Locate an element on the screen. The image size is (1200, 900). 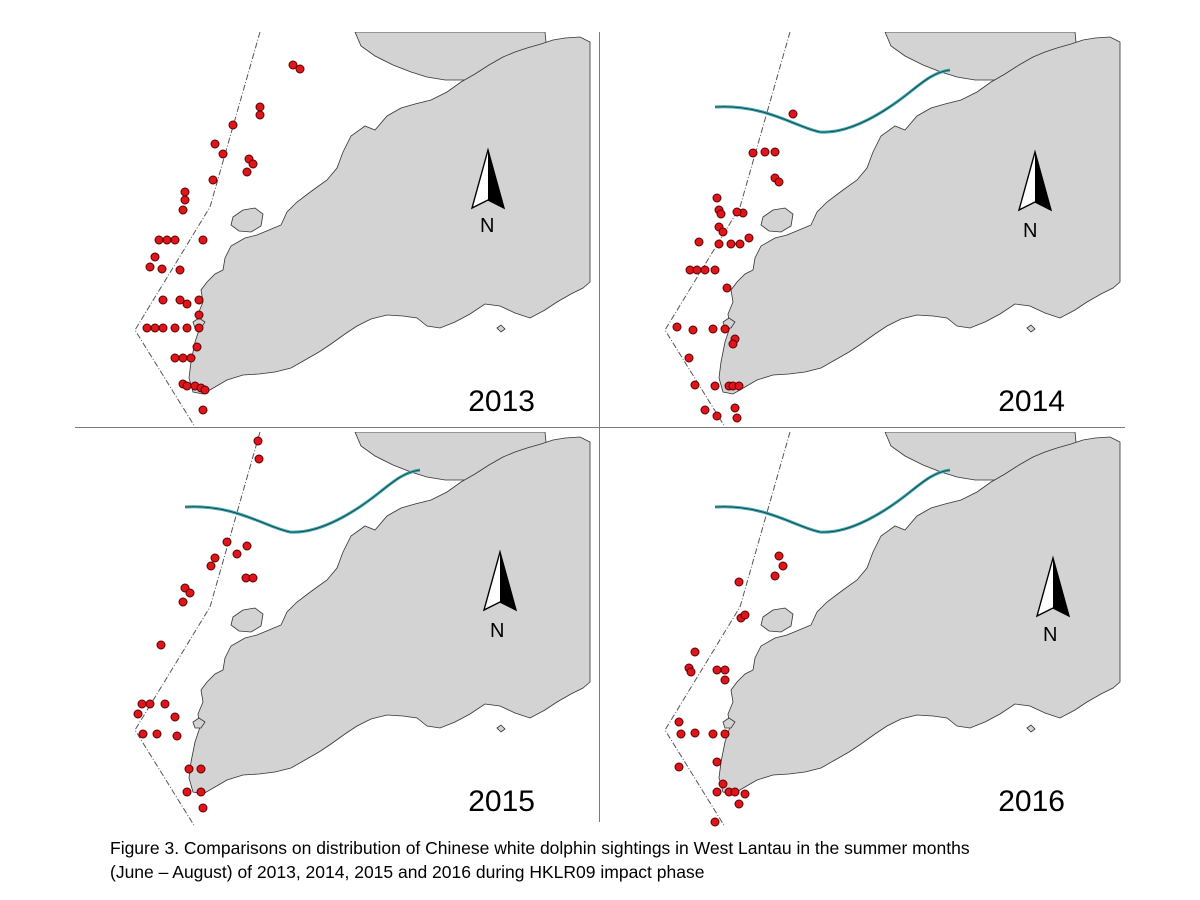
year-label: 2014 is located at coordinates (1031, 401).